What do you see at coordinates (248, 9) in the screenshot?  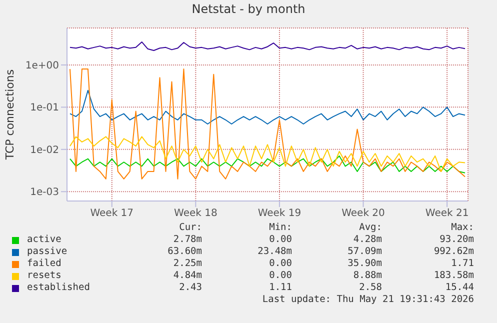 I see `chart-title: Netstat - by month` at bounding box center [248, 9].